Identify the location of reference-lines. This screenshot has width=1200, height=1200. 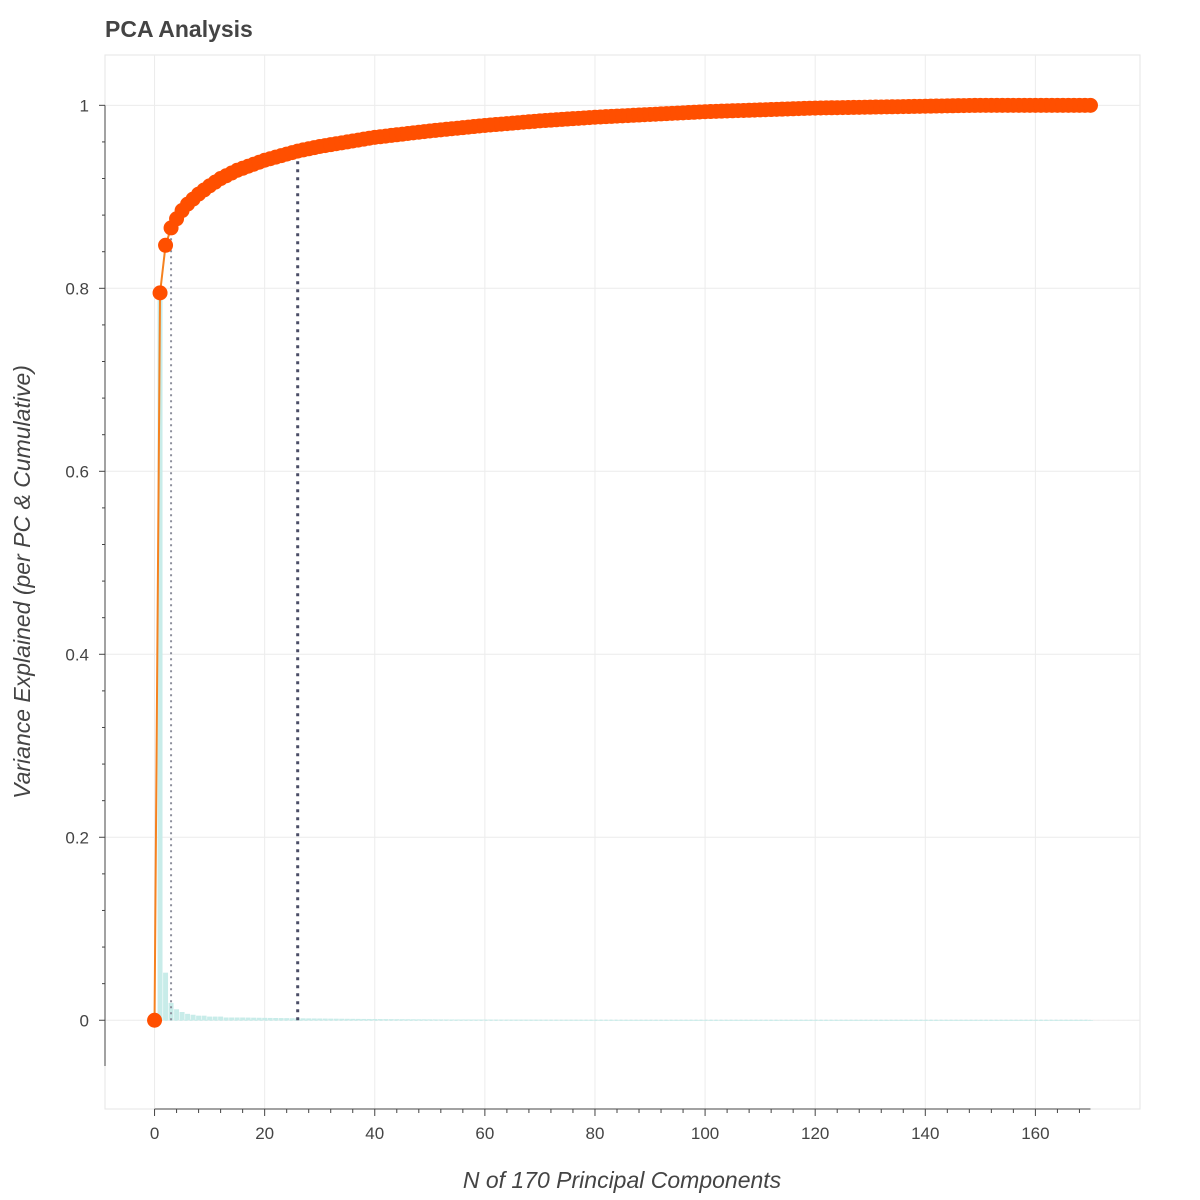
(235, 586).